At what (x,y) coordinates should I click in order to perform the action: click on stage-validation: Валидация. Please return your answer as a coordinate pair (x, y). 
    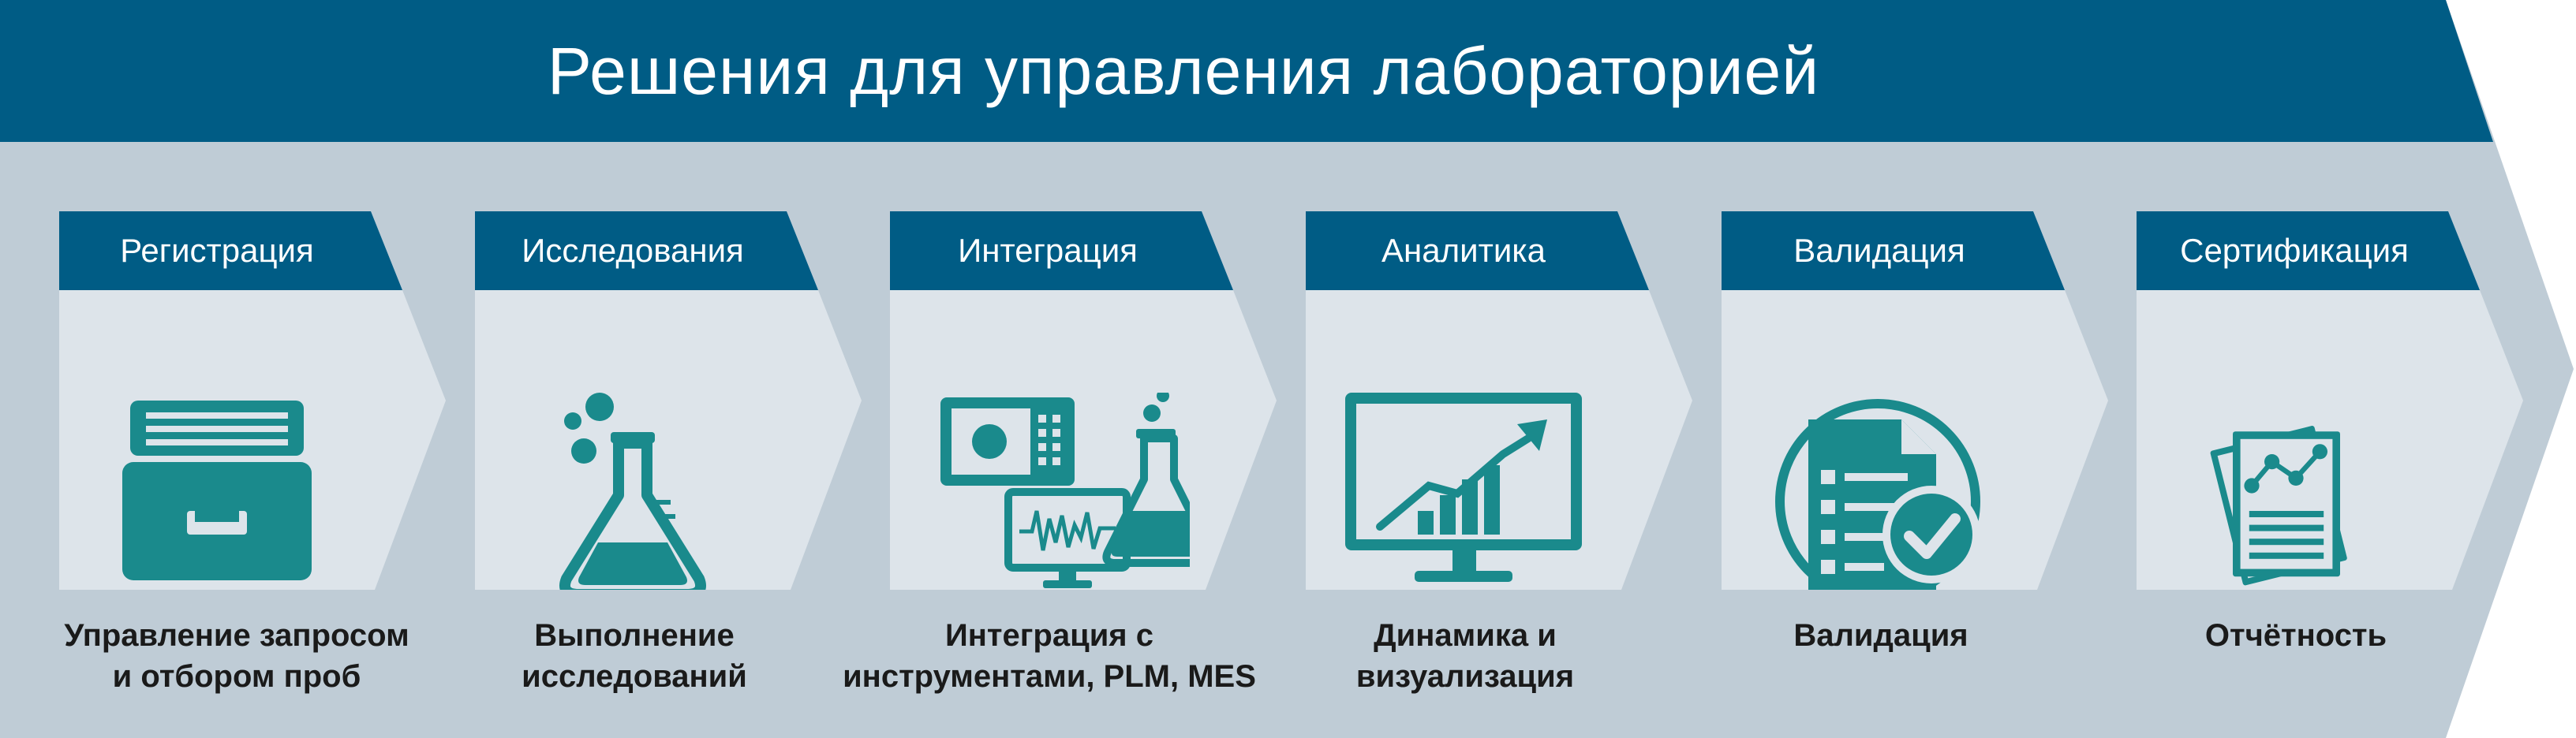
    Looking at the image, I should click on (1919, 400).